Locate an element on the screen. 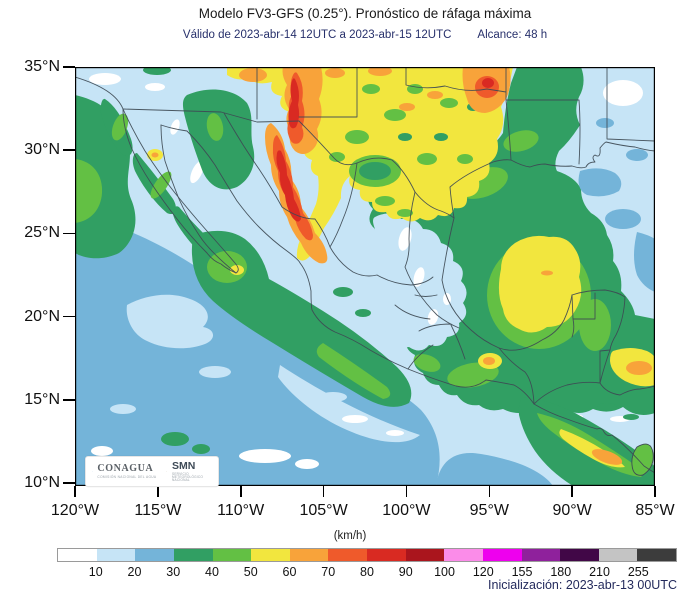 This screenshot has width=693, height=600. lat-tick-label: 20°N is located at coordinates (42, 316).